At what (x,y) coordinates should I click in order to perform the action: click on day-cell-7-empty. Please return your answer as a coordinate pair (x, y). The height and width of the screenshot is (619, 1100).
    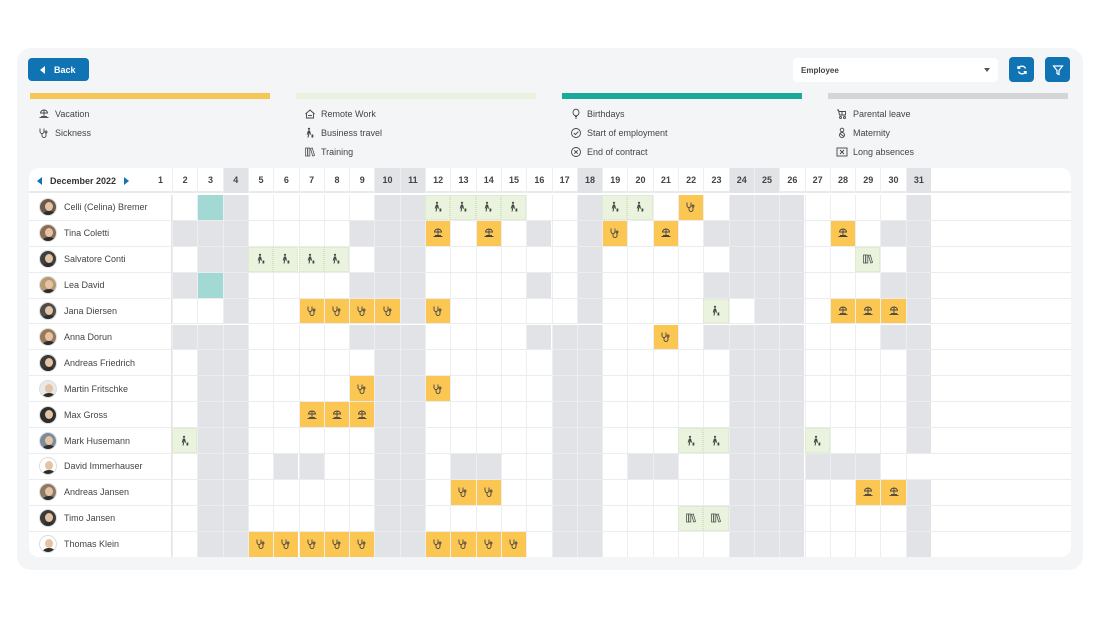
    Looking at the image, I should click on (311, 440).